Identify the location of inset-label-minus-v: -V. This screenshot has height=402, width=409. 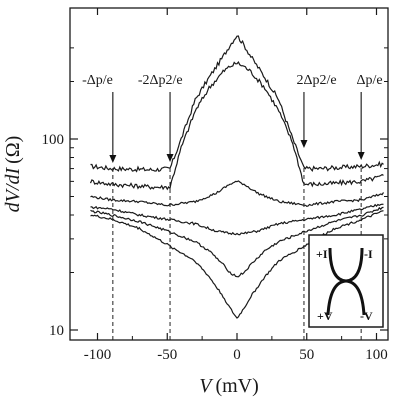
(366, 316).